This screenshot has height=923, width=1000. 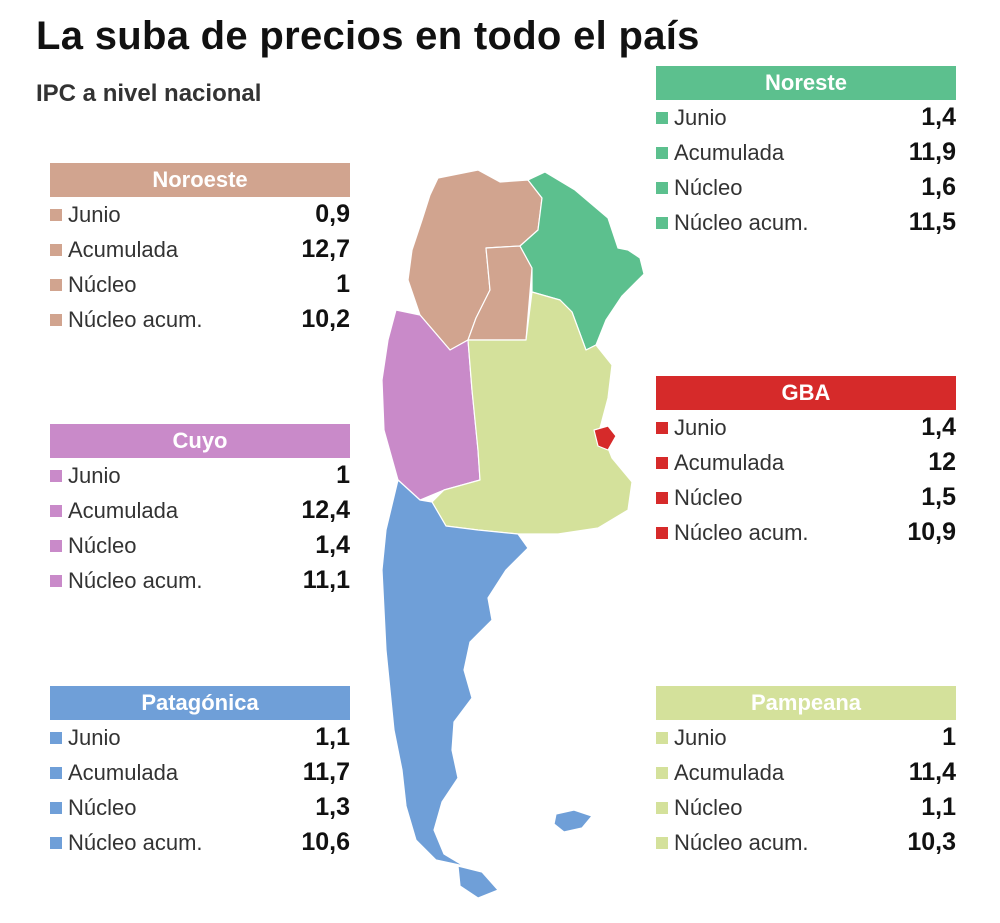 What do you see at coordinates (932, 222) in the screenshot?
I see `stat-value: 11,5` at bounding box center [932, 222].